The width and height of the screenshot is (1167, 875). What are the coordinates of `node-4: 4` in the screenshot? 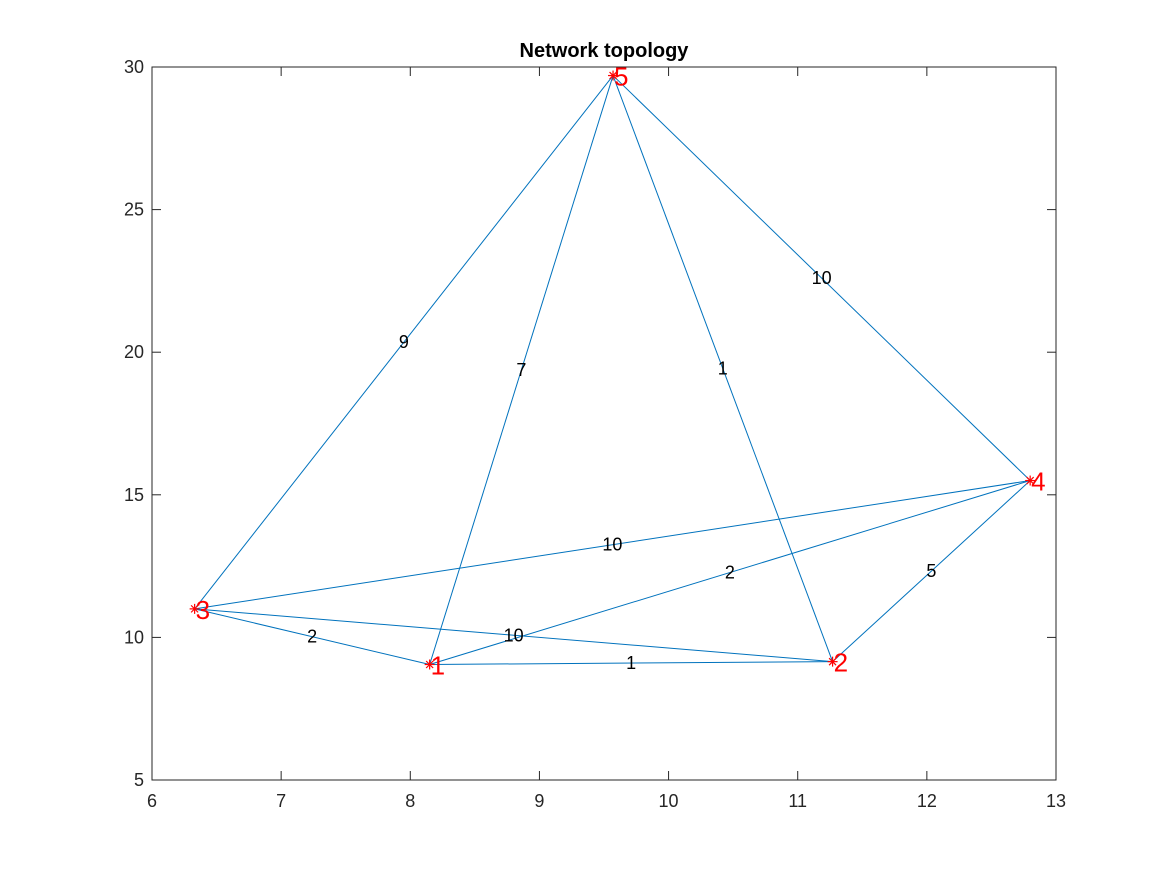 It's located at (1035, 482).